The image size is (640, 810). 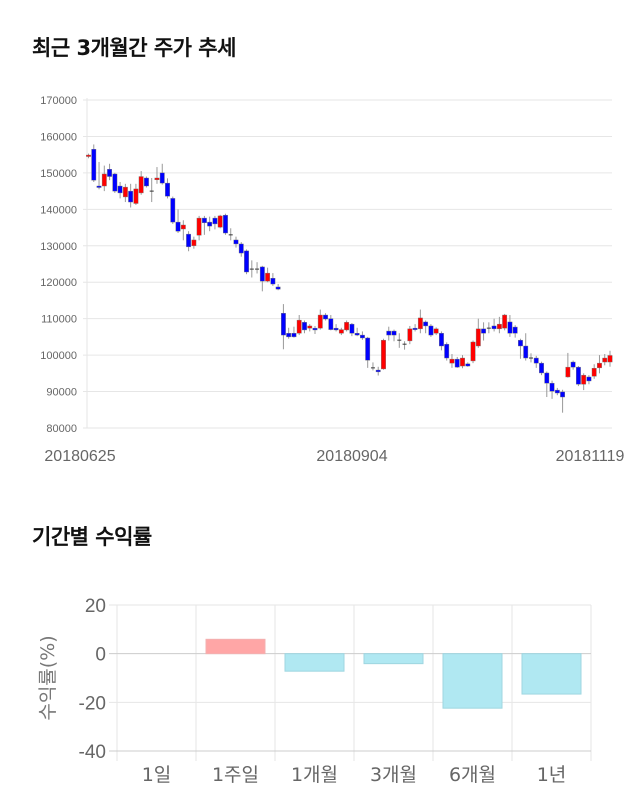 What do you see at coordinates (351, 456) in the screenshot?
I see `x-tick-label: 20180904` at bounding box center [351, 456].